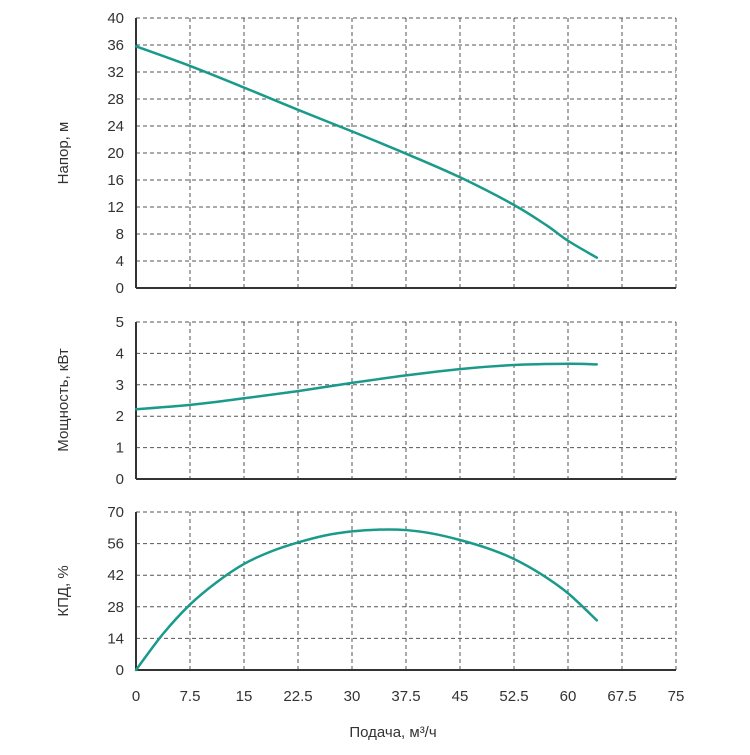  I want to click on y-axis-title: КПД, %, so click(63, 590).